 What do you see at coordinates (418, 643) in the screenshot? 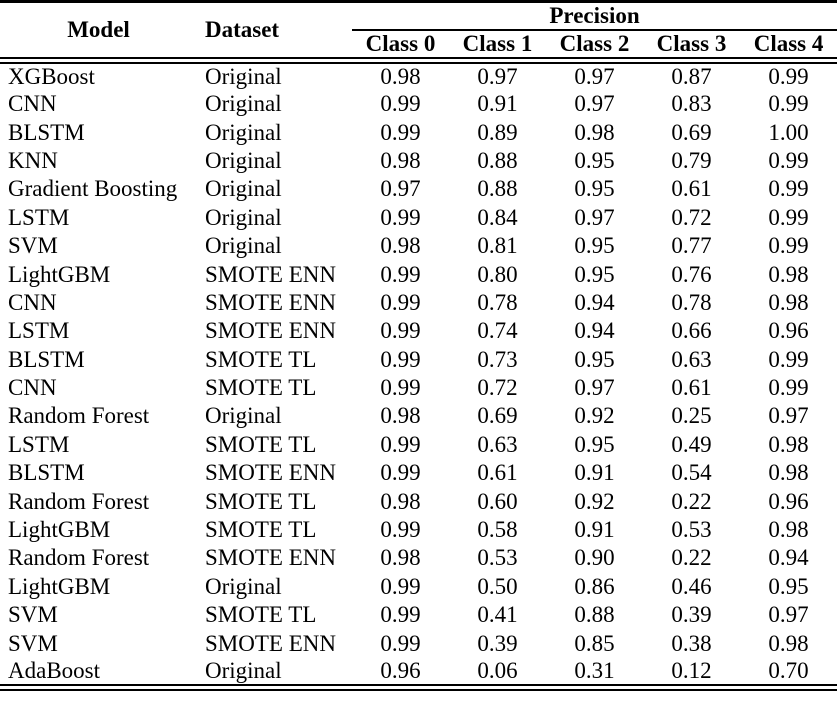
I see `table-row: SVM SMOTE ENN 0.99 0.39 0.85 0.38 0.98` at bounding box center [418, 643].